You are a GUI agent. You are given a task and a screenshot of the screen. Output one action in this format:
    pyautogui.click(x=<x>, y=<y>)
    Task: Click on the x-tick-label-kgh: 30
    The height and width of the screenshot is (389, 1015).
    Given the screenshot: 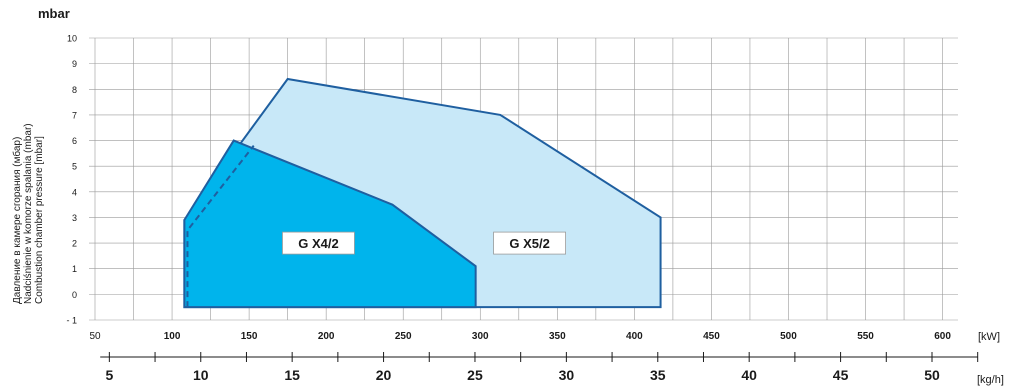 What is the action you would take?
    pyautogui.click(x=567, y=375)
    